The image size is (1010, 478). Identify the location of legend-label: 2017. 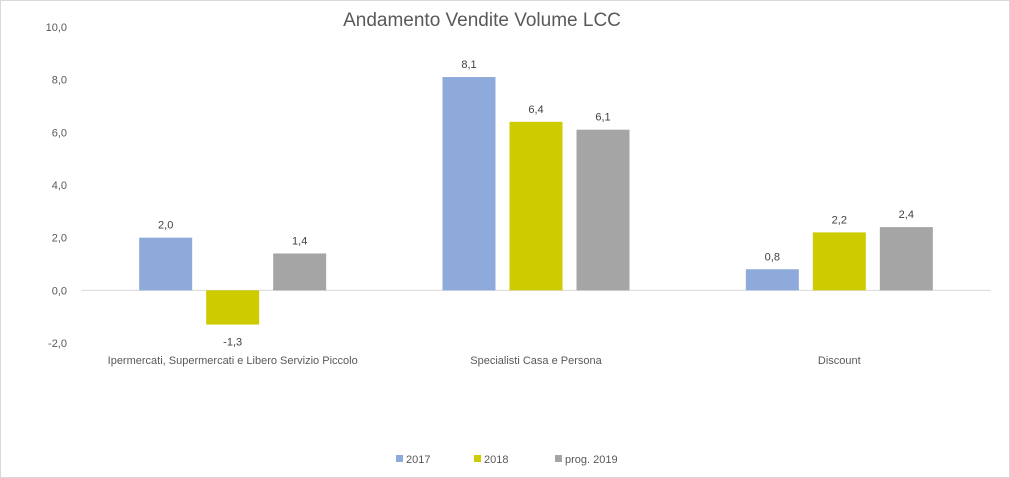
(418, 460).